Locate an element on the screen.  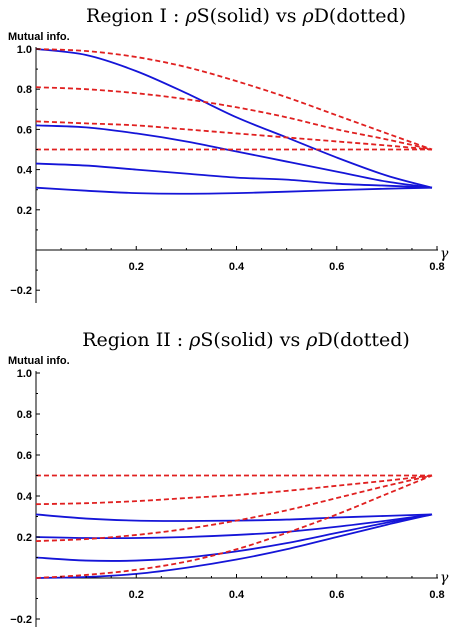
chart-title: Region II : ρS(solid) vs ρD(dotted) is located at coordinates (246, 340).